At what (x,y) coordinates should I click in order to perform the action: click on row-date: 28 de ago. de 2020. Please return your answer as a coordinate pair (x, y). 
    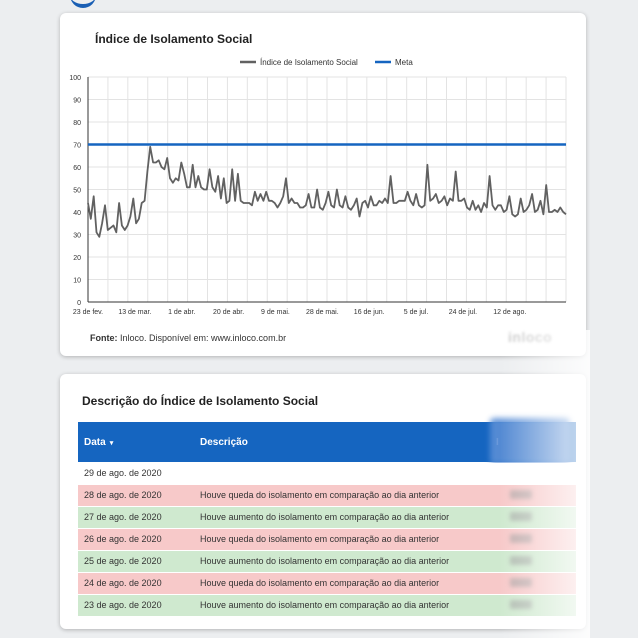
    Looking at the image, I should click on (123, 495).